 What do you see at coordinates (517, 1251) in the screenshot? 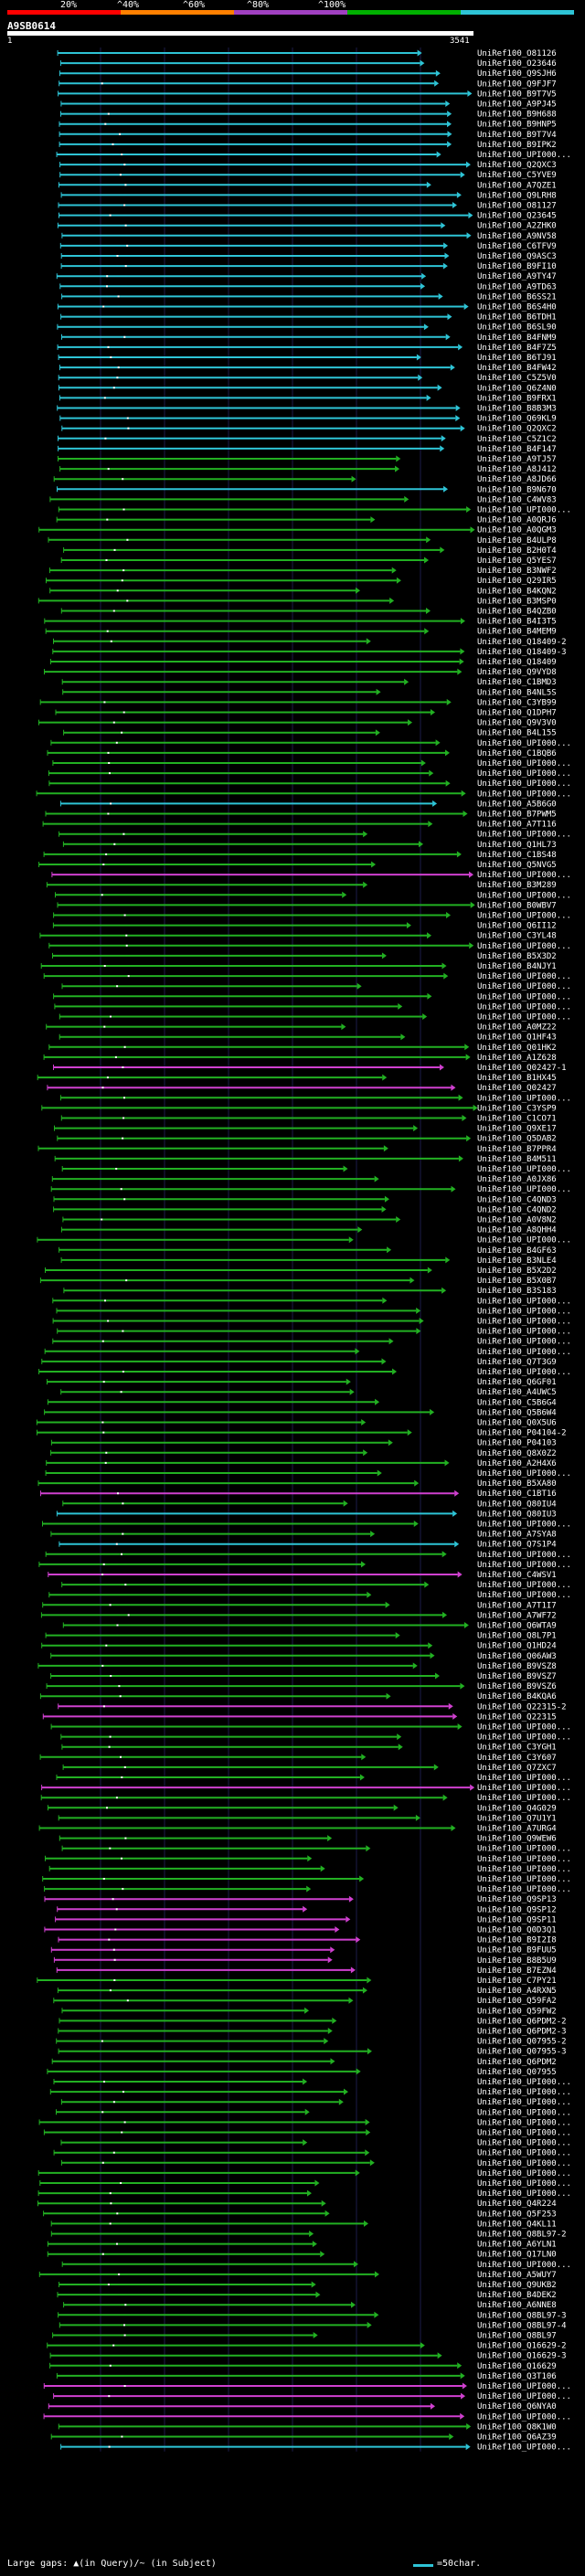
I see `hit-label: UniRef100_B4GF63` at bounding box center [517, 1251].